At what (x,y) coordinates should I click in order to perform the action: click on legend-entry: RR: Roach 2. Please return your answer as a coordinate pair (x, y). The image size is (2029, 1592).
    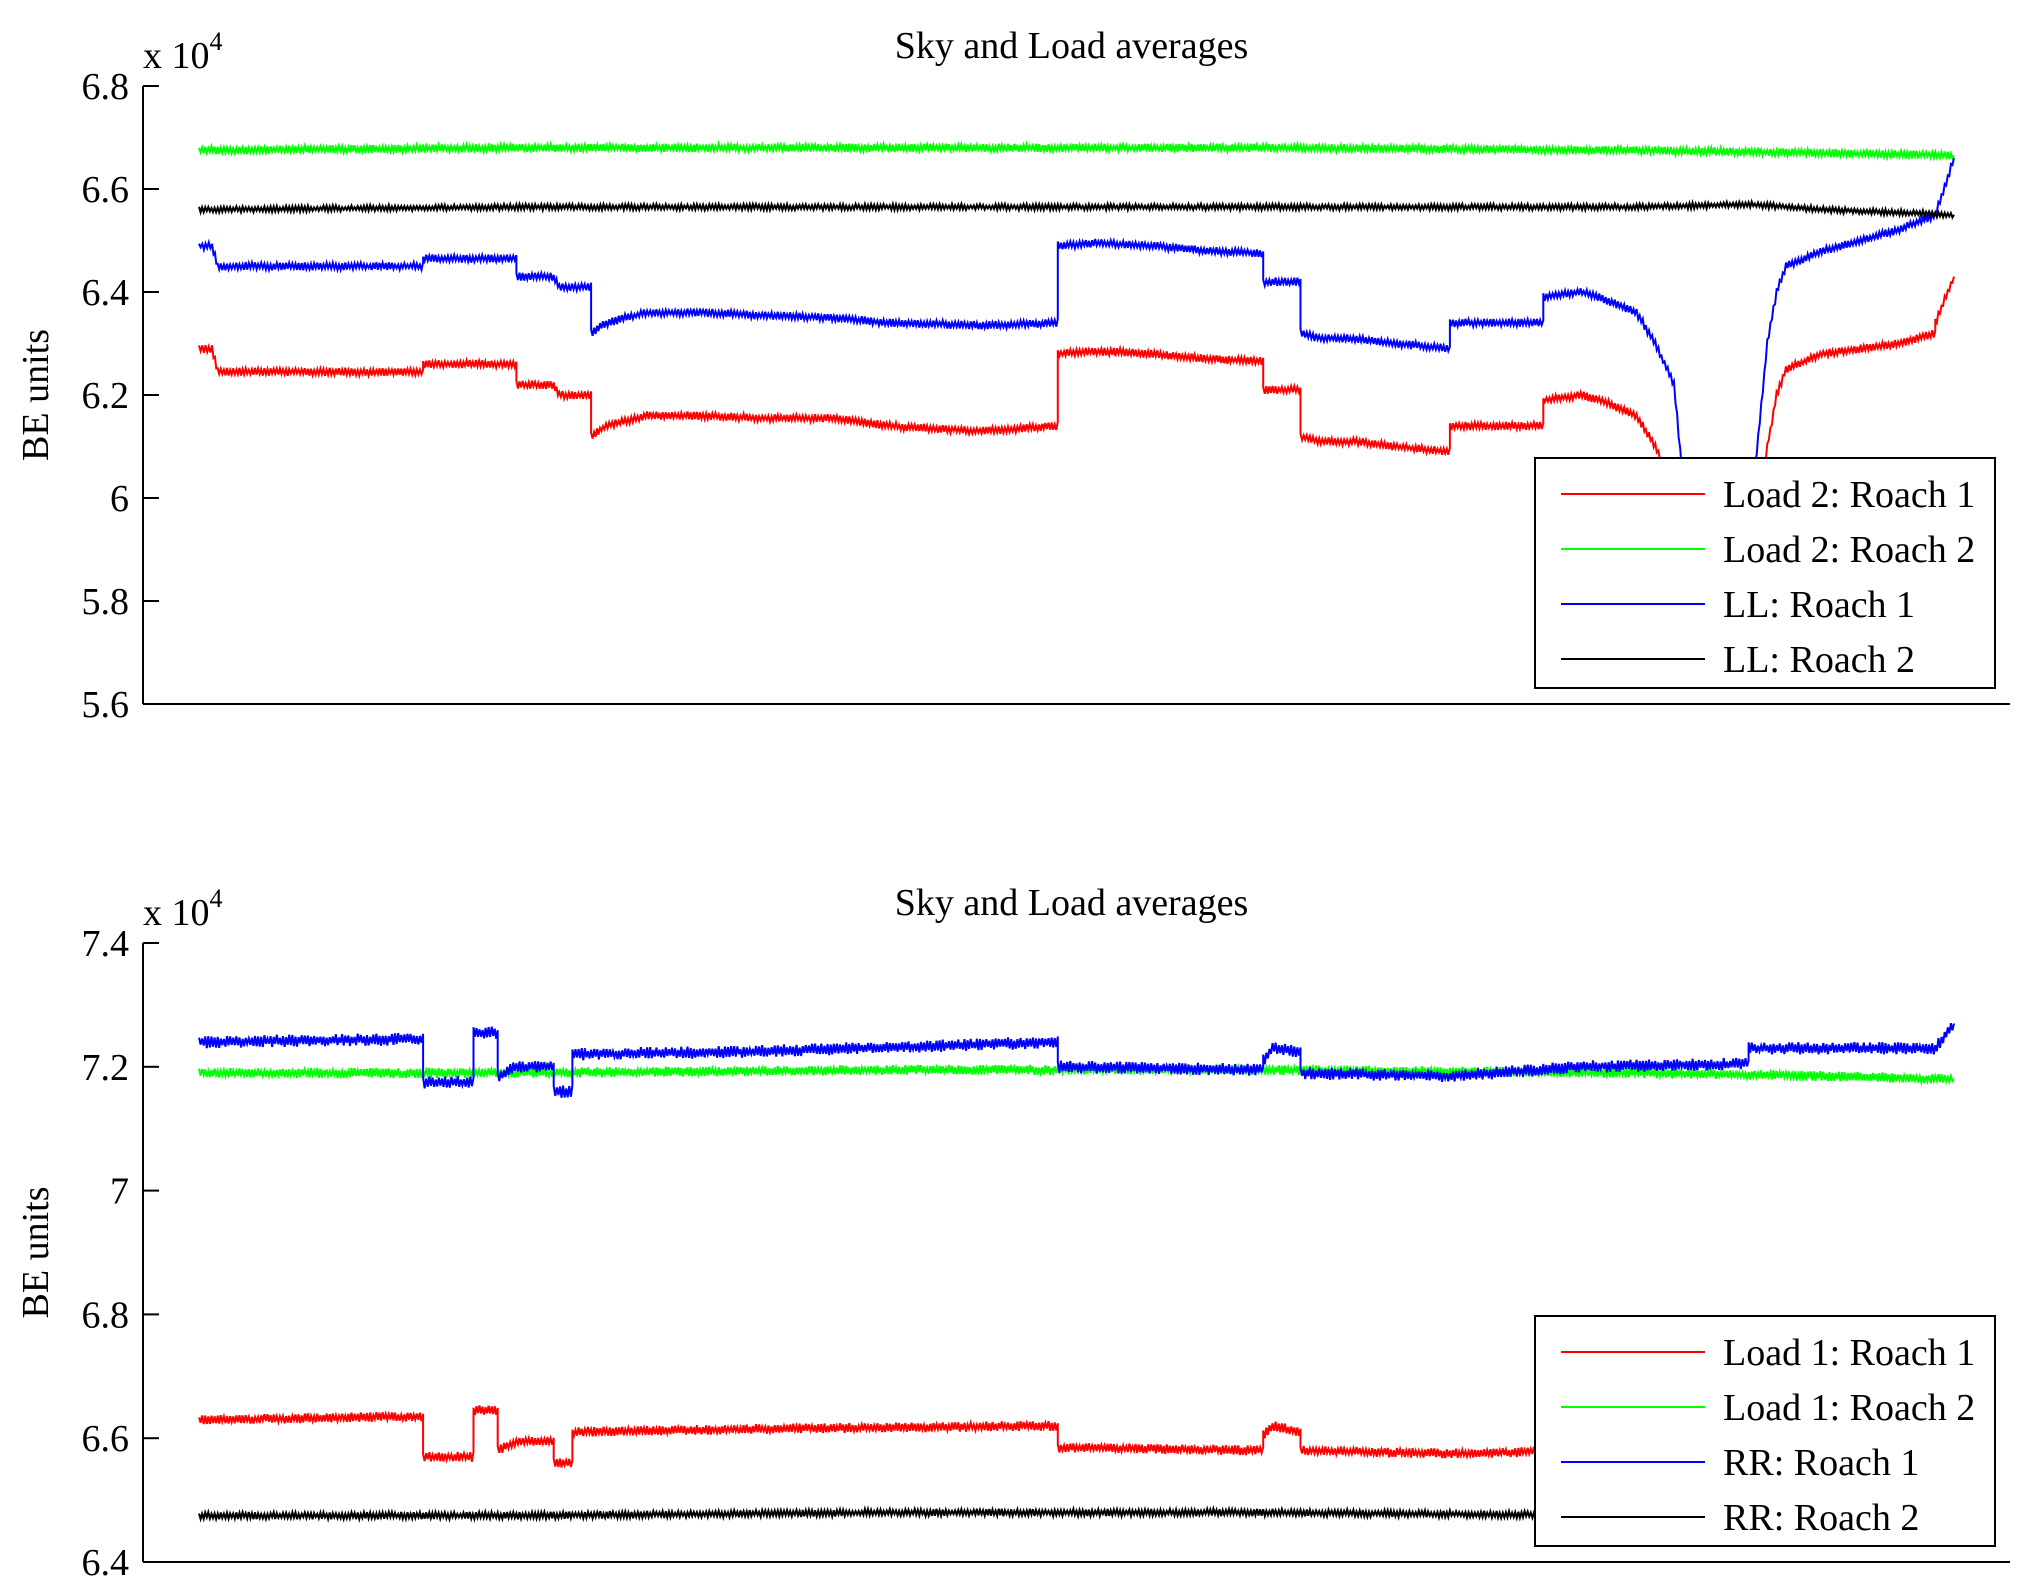
    Looking at the image, I should click on (1821, 1518).